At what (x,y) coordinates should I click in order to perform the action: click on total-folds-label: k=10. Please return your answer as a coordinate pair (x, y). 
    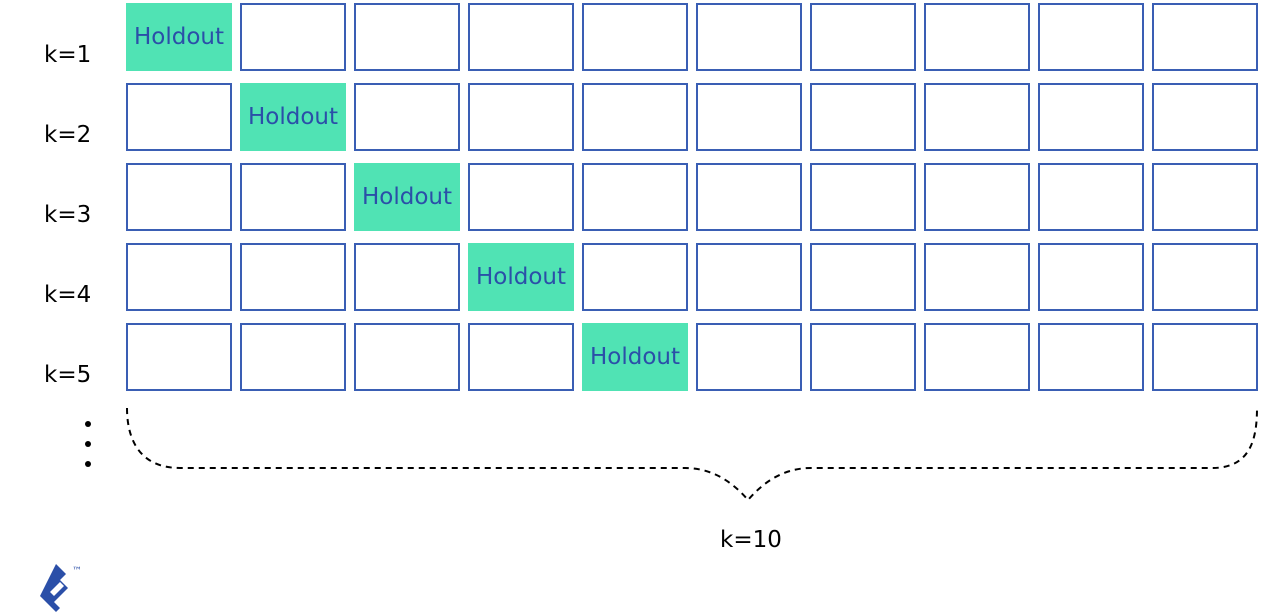
    Looking at the image, I should click on (751, 540).